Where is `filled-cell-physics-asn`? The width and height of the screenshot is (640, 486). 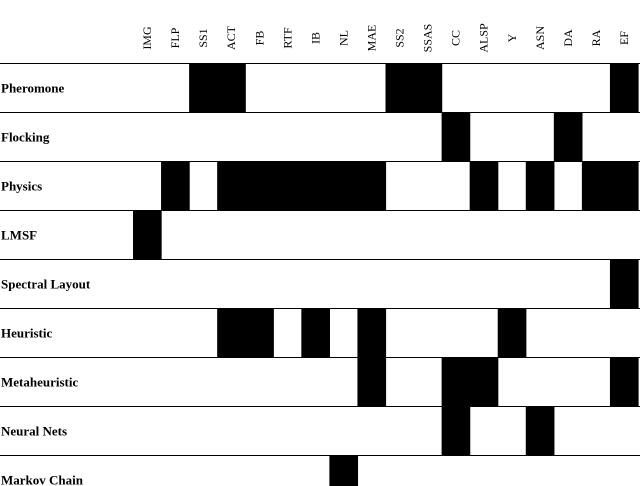
filled-cell-physics-asn is located at coordinates (540, 186).